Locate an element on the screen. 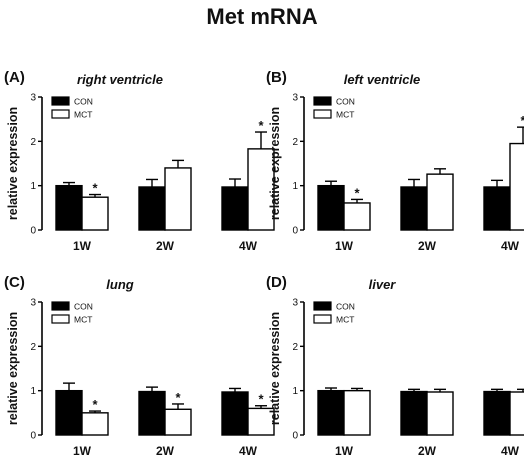  figure-title: Met mRNA is located at coordinates (262, 16).